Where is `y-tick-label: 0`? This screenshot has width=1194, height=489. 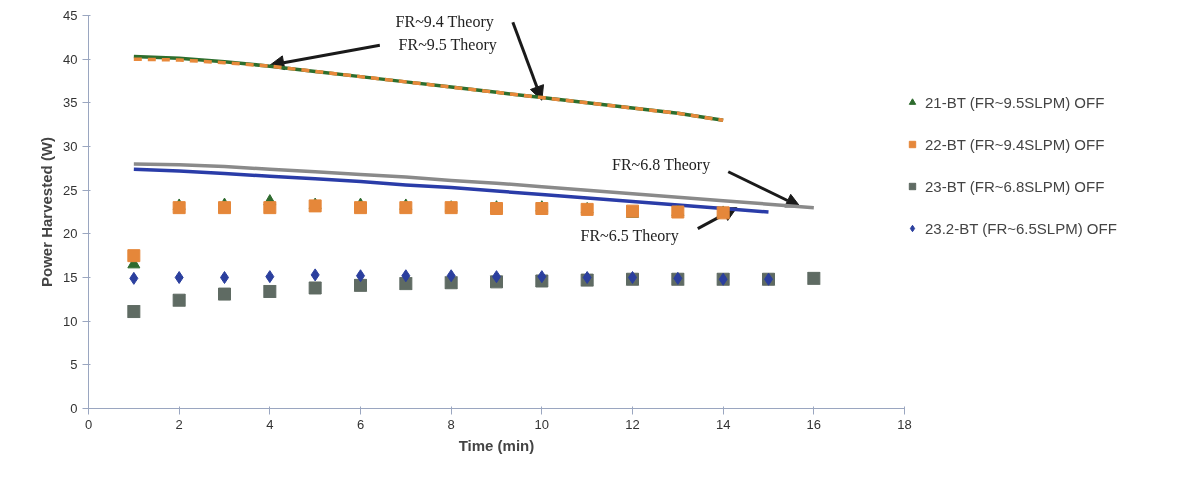
y-tick-label: 0 is located at coordinates (74, 408).